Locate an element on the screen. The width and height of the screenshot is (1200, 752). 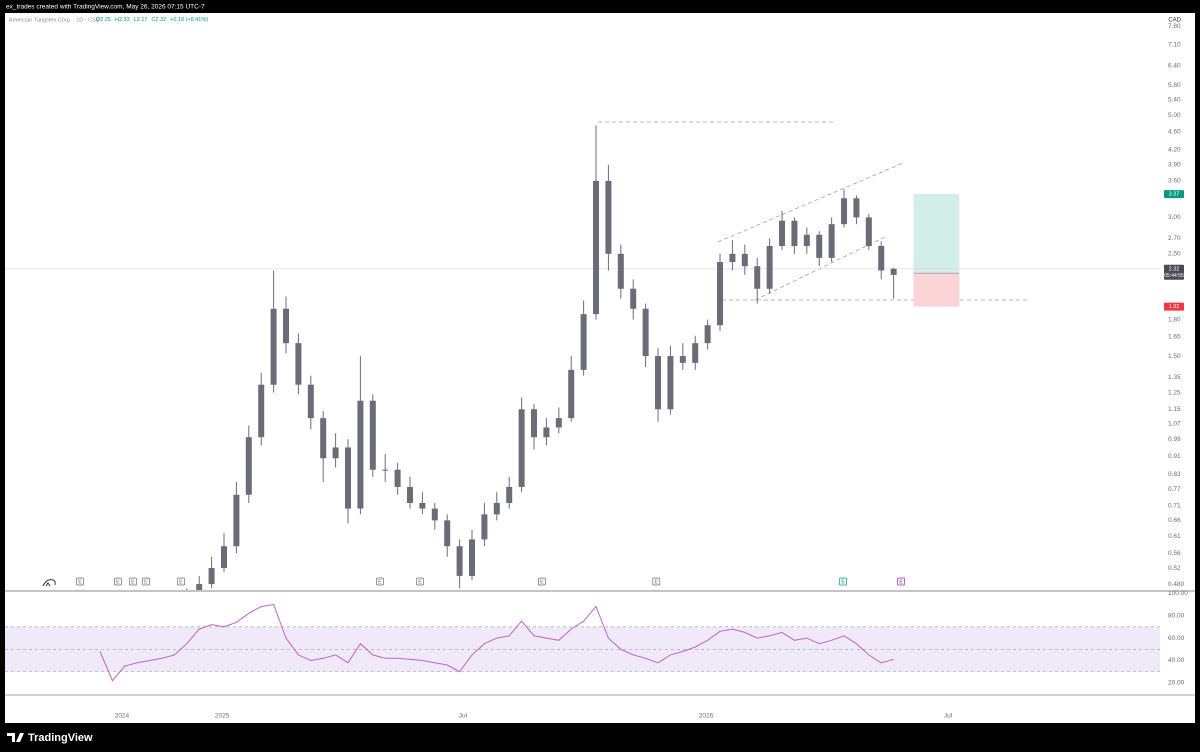
y-tick-label: 0.77 is located at coordinates (1174, 489).